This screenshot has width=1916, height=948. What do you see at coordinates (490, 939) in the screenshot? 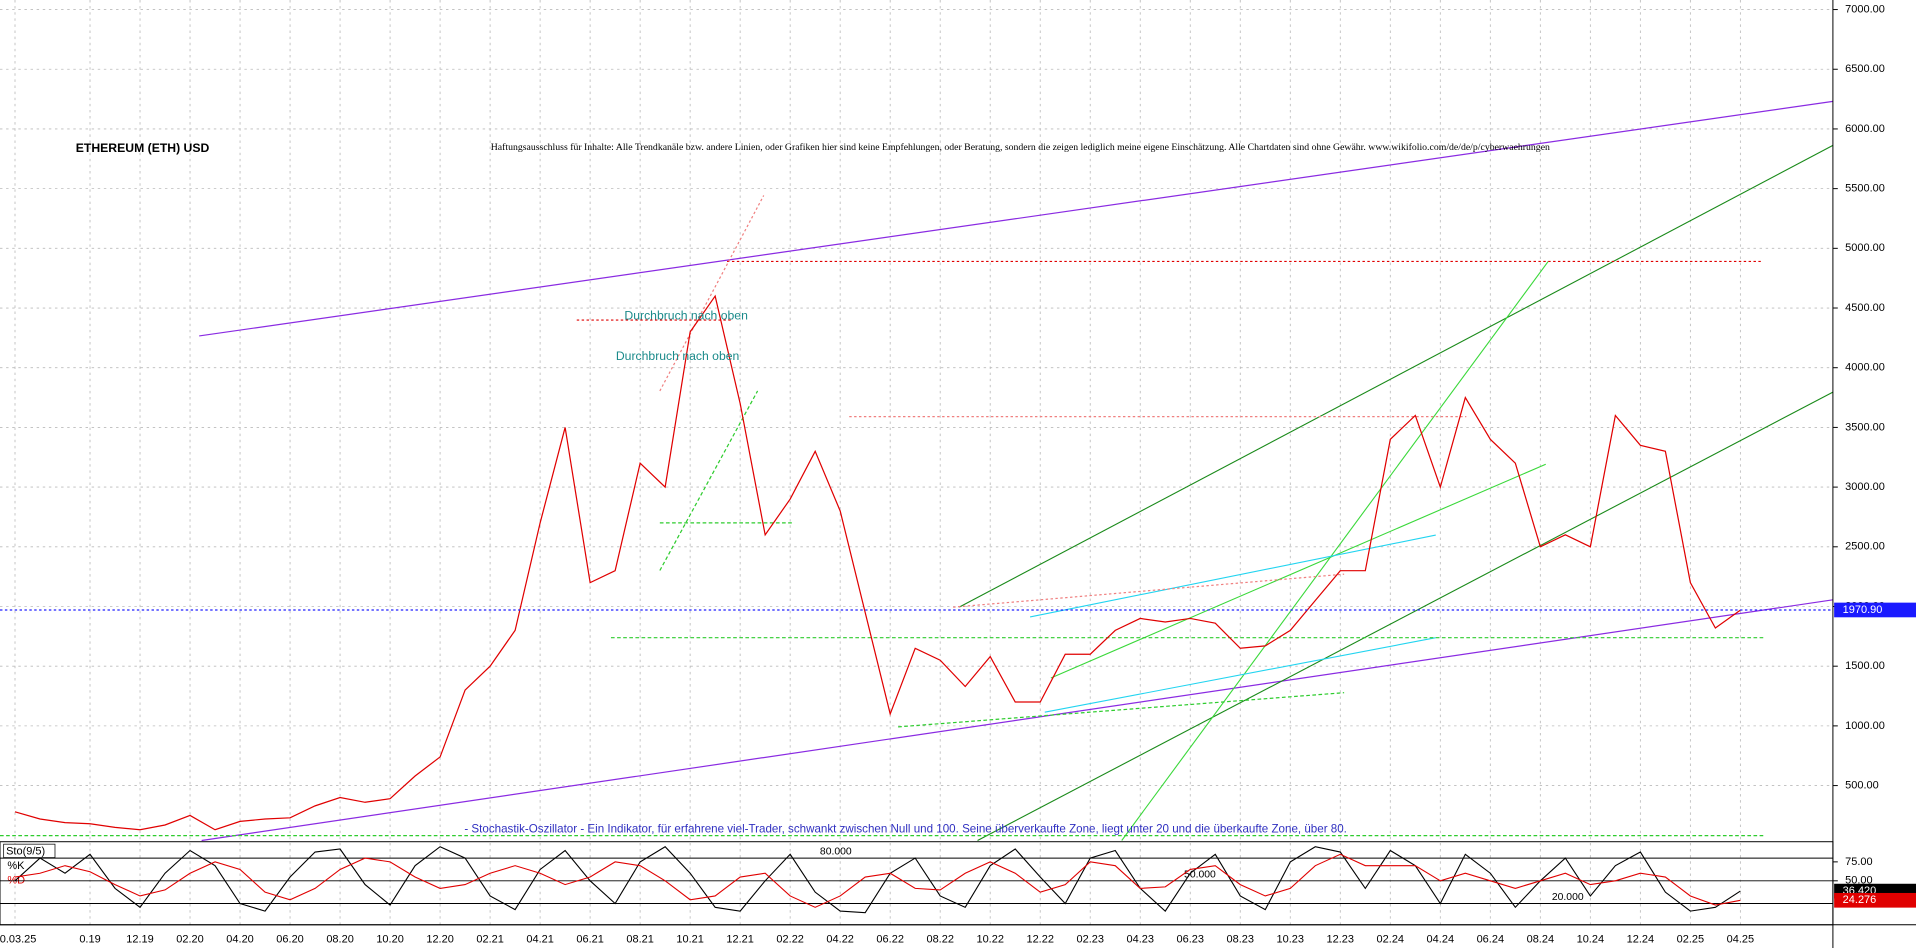
I see `x-tick-label: 02.21` at bounding box center [490, 939].